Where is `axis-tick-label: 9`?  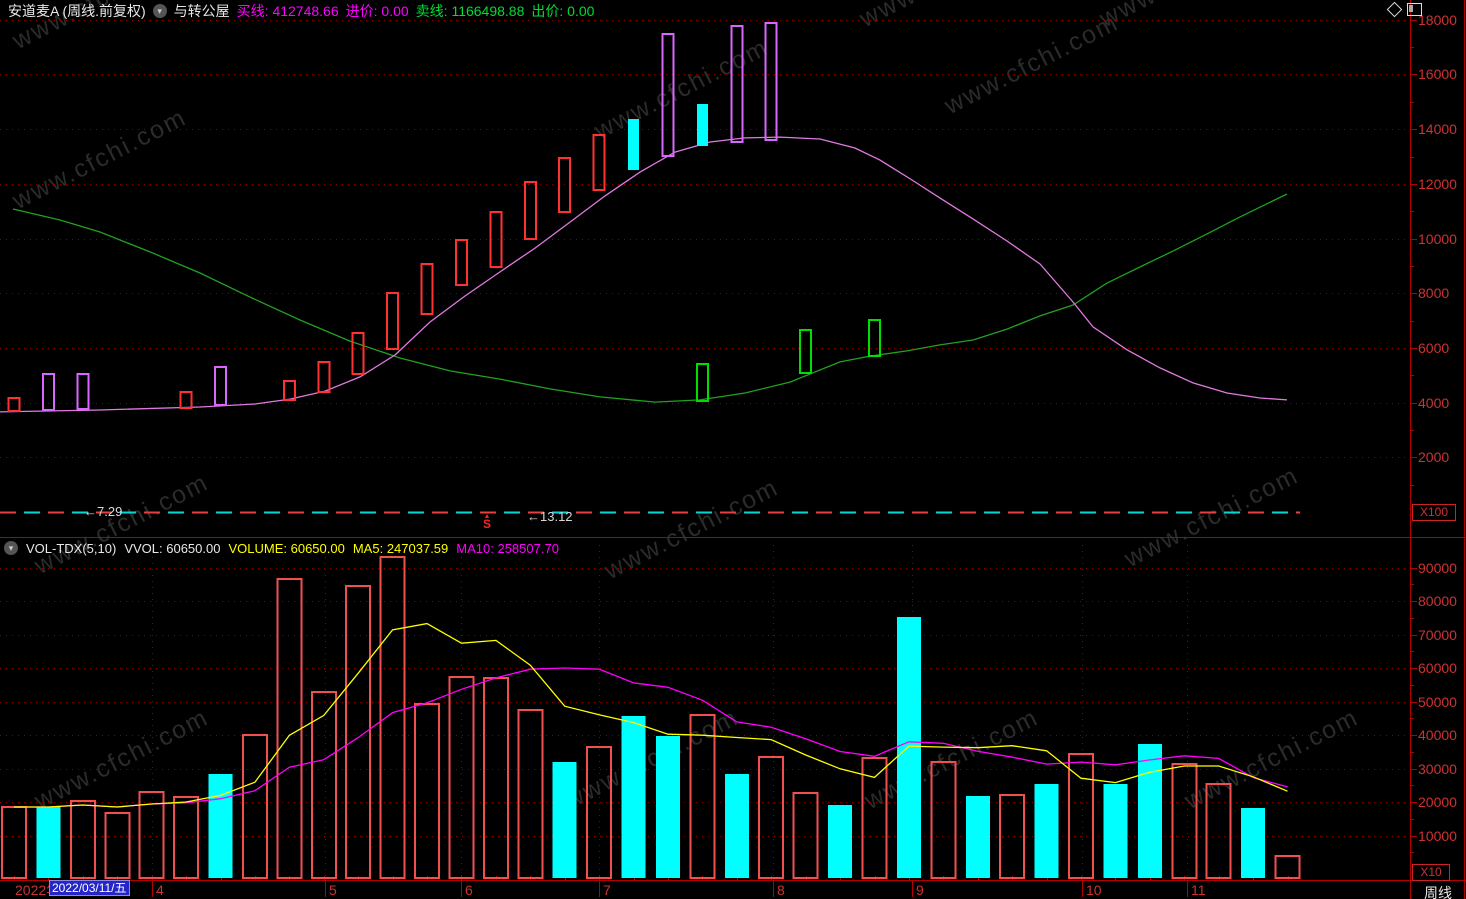 axis-tick-label: 9 is located at coordinates (920, 890).